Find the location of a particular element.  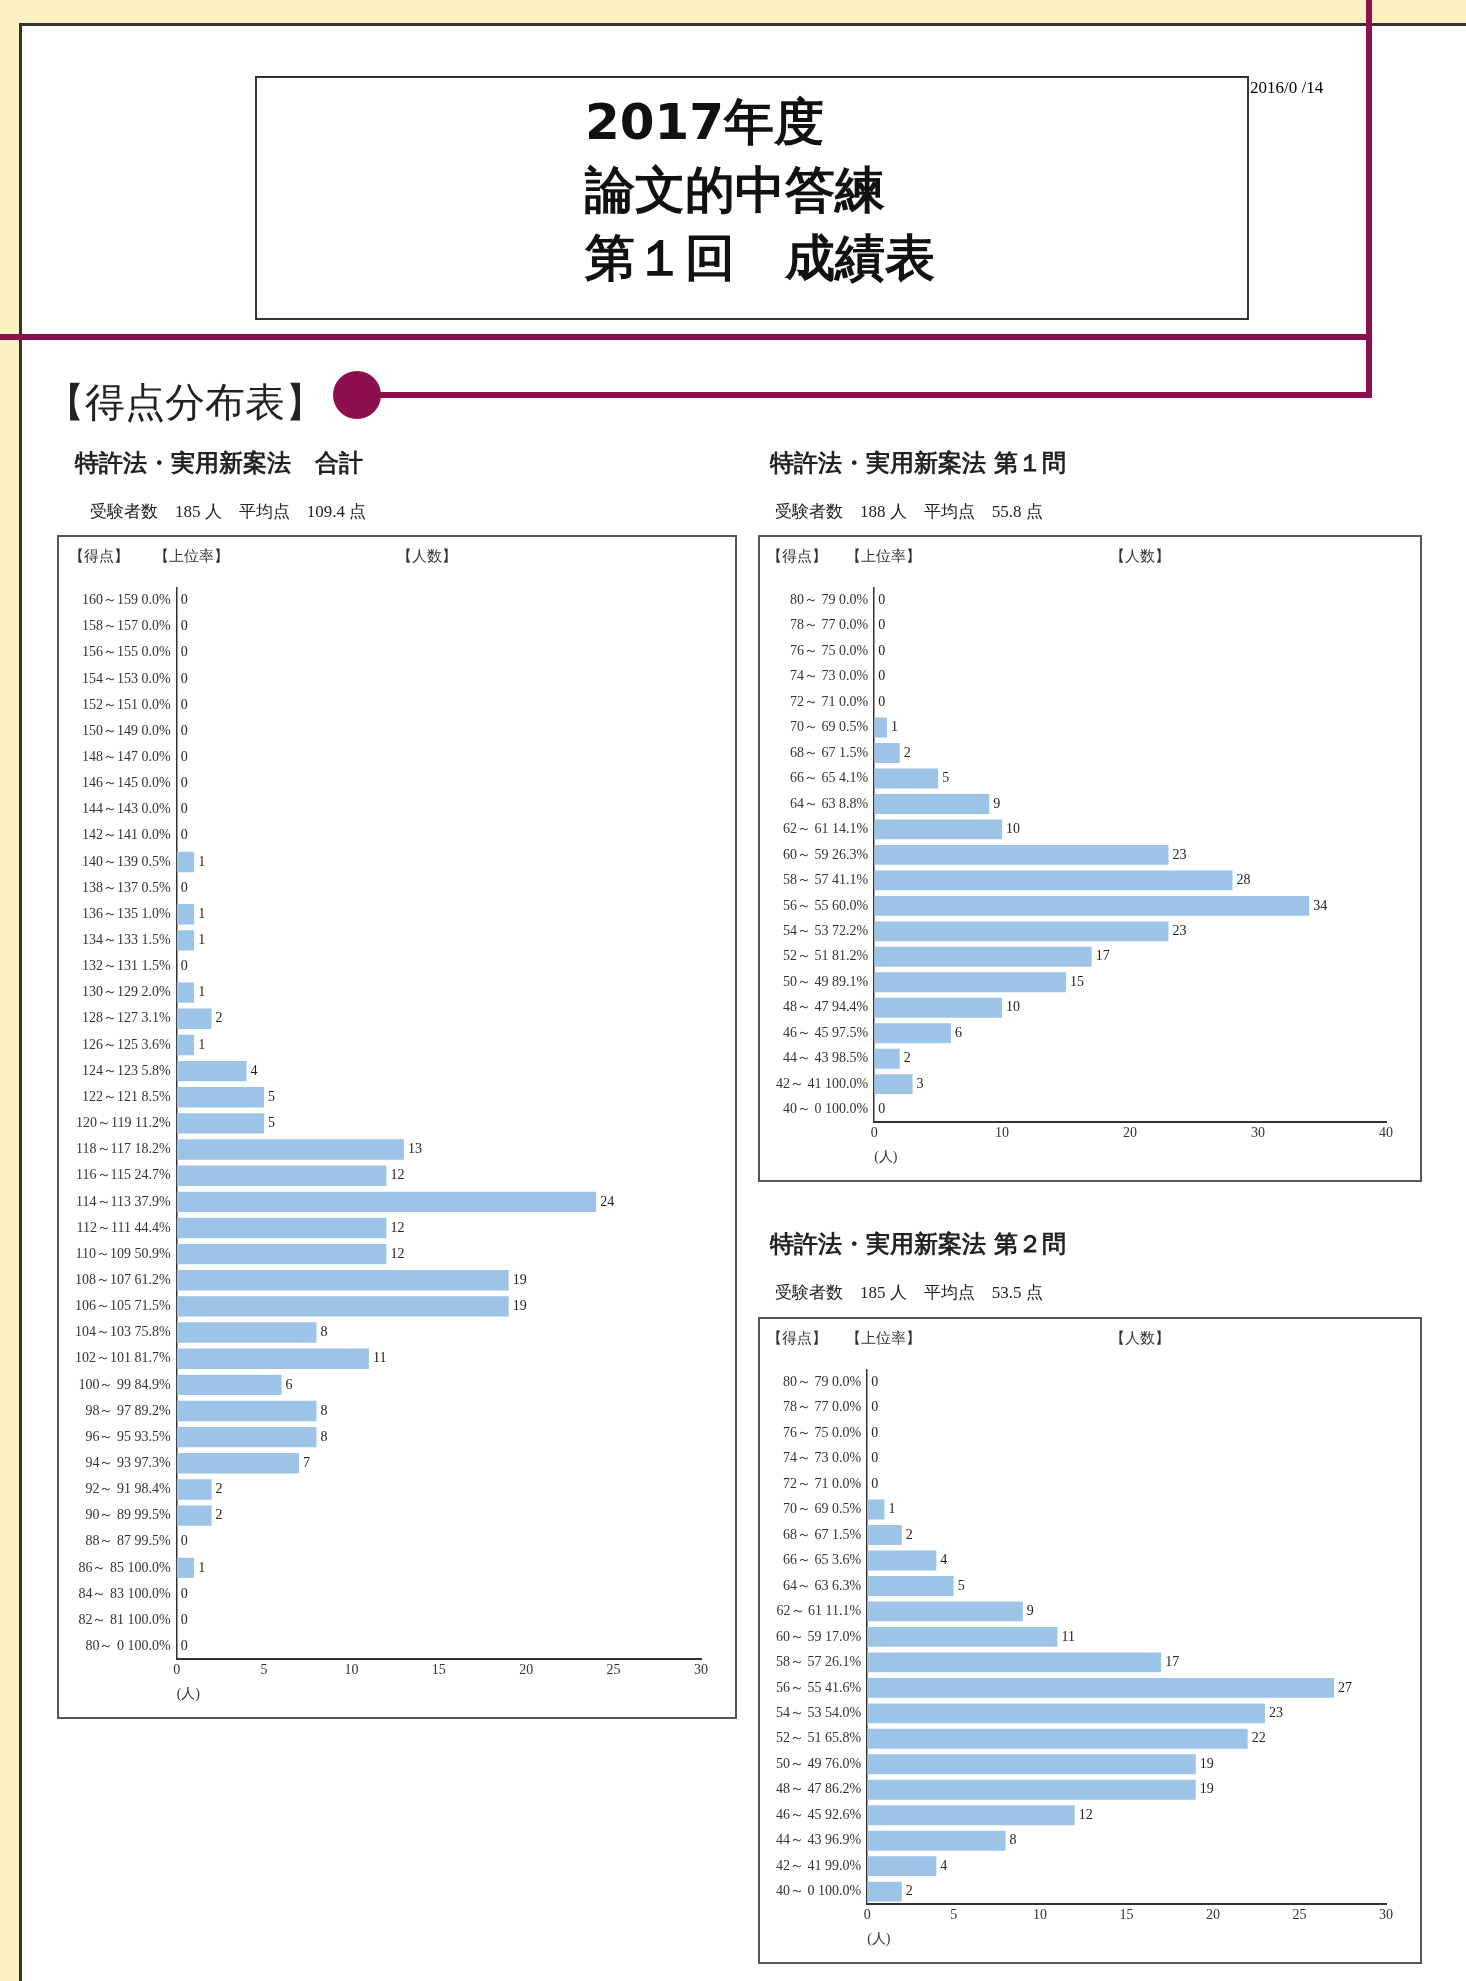

chart-subtitle: 受験者数 185 人 平均点 109.4 点 is located at coordinates (228, 512).